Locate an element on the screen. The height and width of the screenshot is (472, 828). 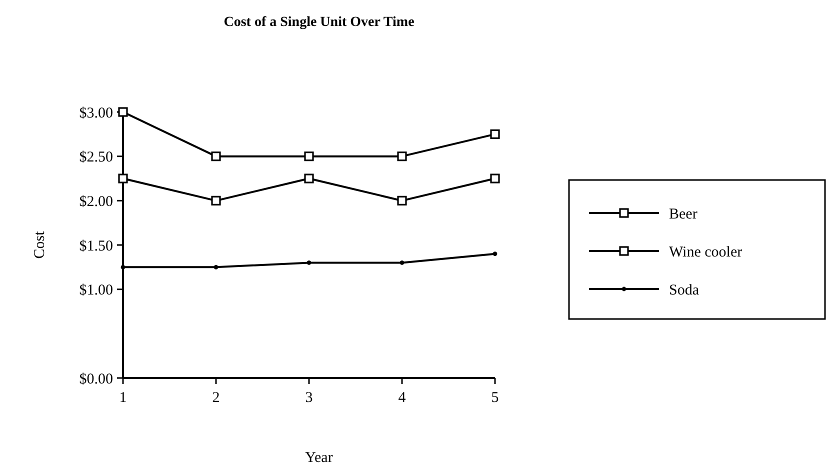
y-tick-label: $2.00 is located at coordinates (96, 202).